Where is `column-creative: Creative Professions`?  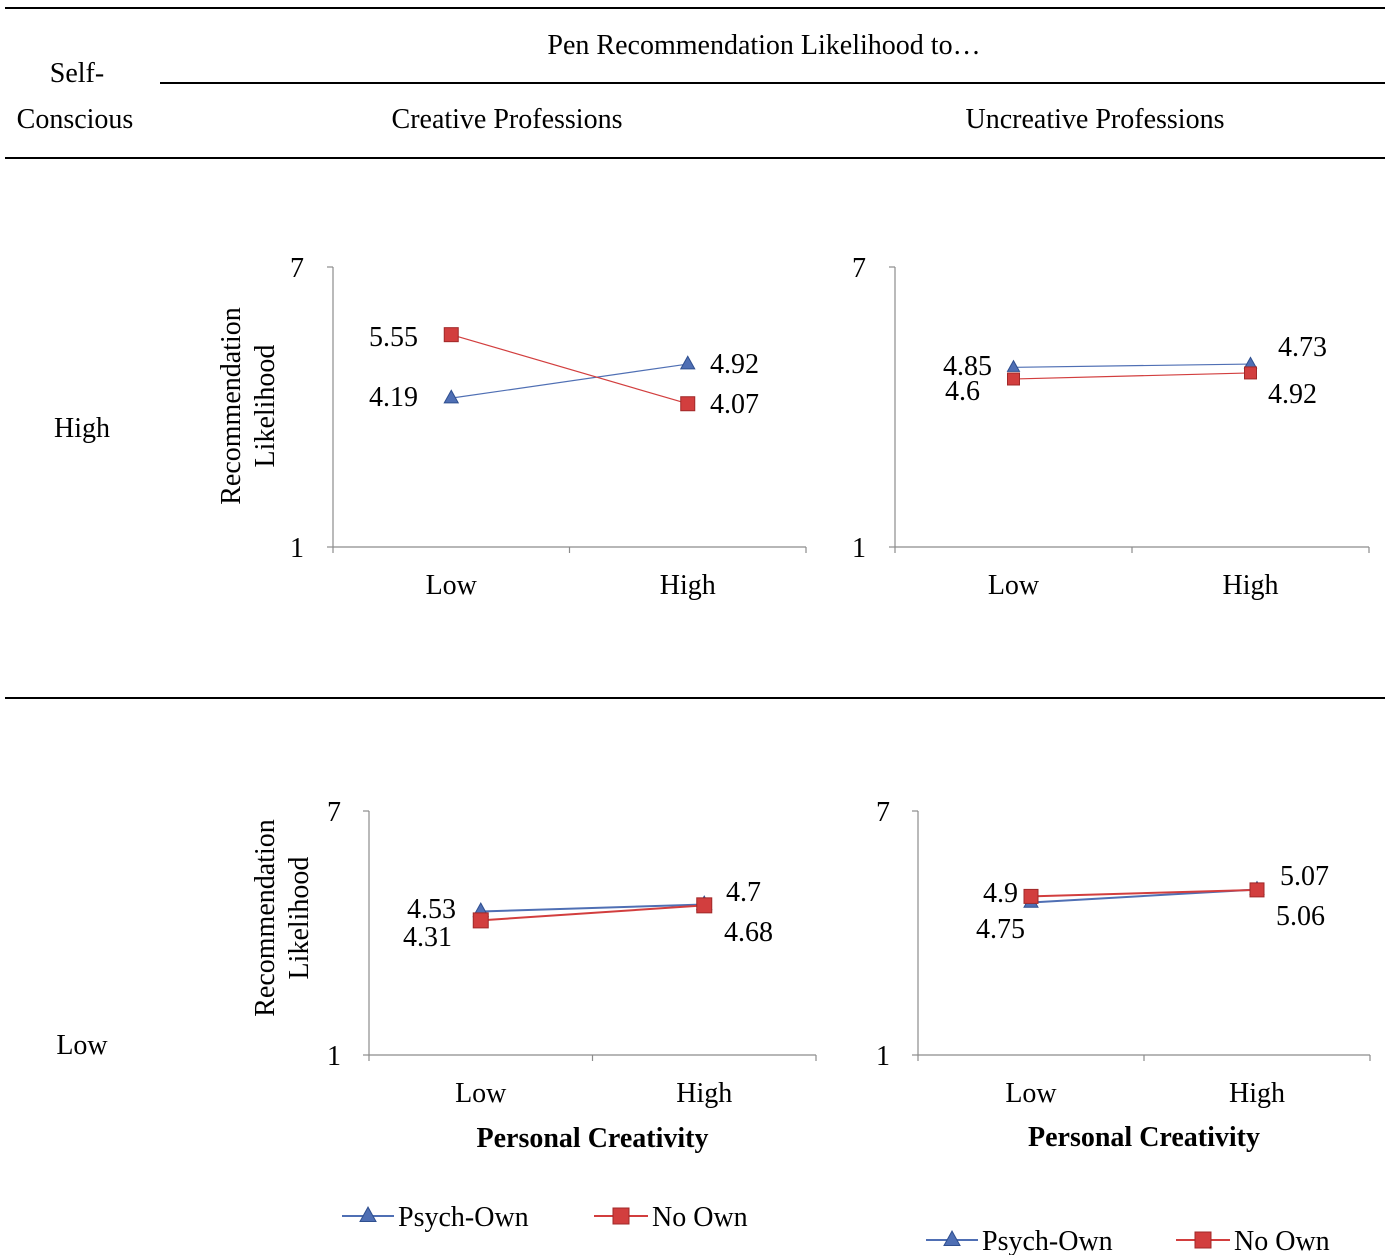 column-creative: Creative Professions is located at coordinates (507, 119).